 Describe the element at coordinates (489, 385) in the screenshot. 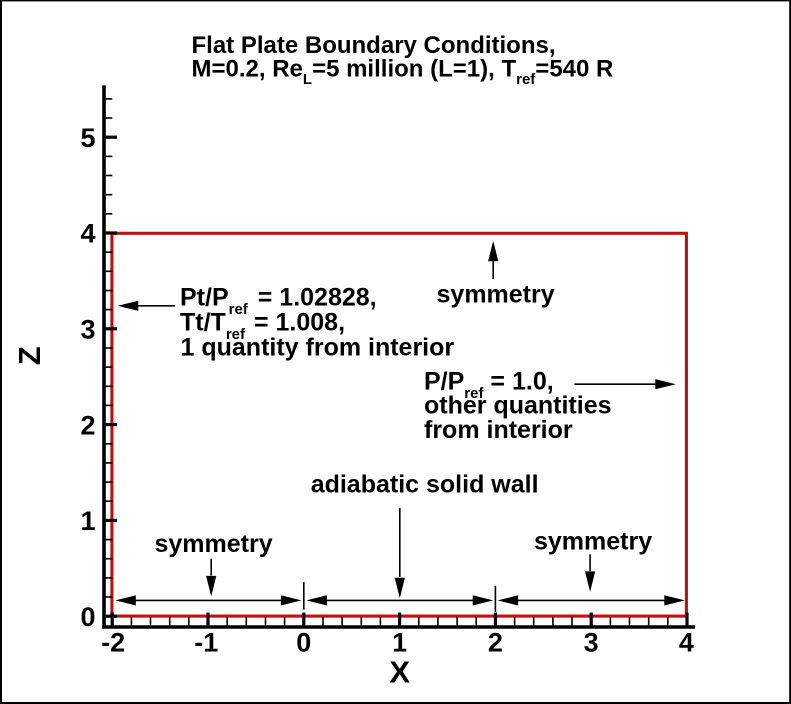

I see `svg-text: P/Pref = 1.0,` at that location.